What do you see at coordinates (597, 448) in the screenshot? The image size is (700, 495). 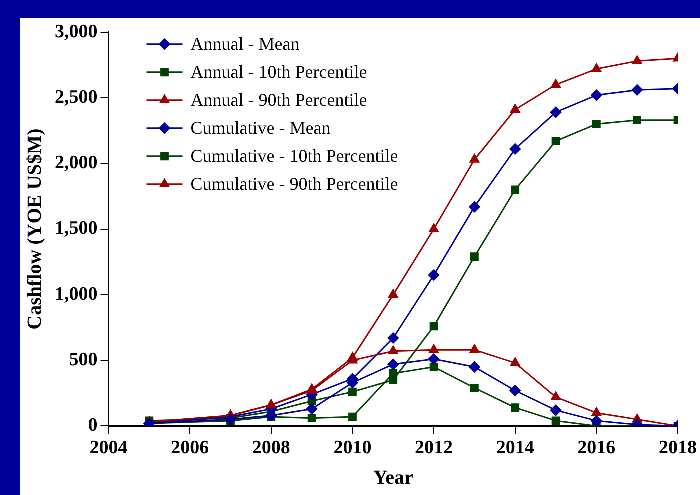 I see `x-tick-label: 2016` at bounding box center [597, 448].